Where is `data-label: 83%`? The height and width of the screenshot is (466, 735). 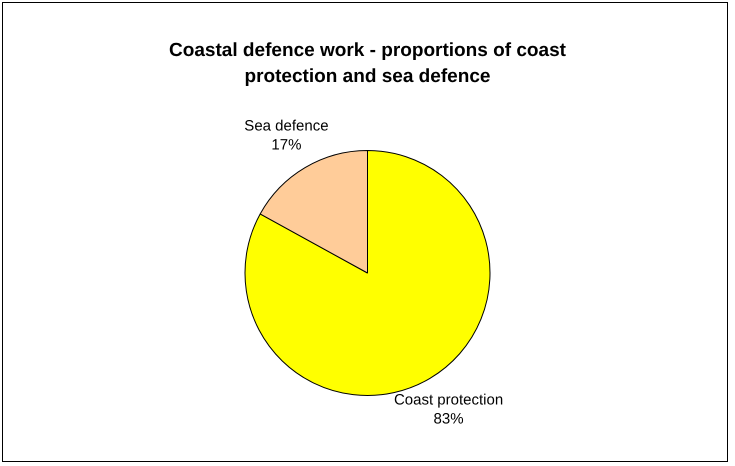
data-label: 83% is located at coordinates (449, 419).